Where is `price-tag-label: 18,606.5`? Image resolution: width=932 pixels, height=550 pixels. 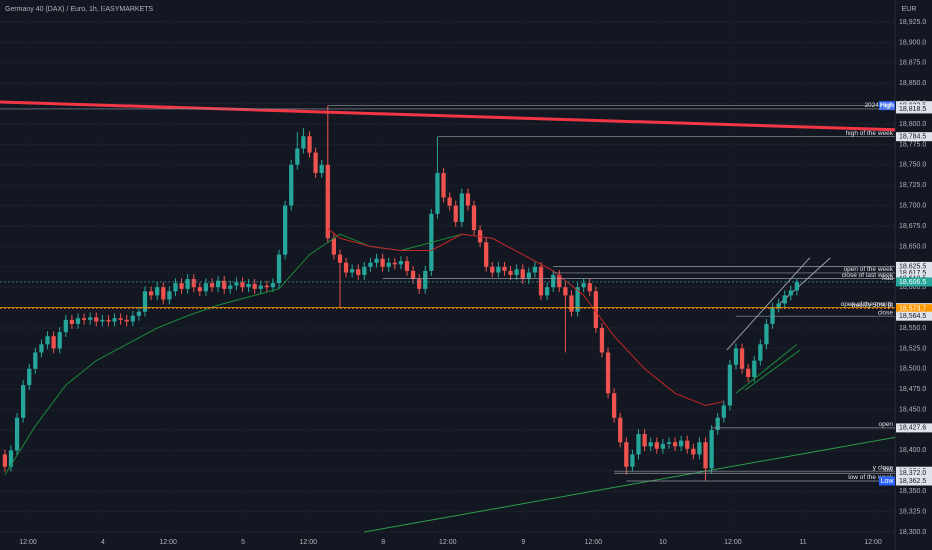
price-tag-label: 18,606.5 is located at coordinates (912, 282).